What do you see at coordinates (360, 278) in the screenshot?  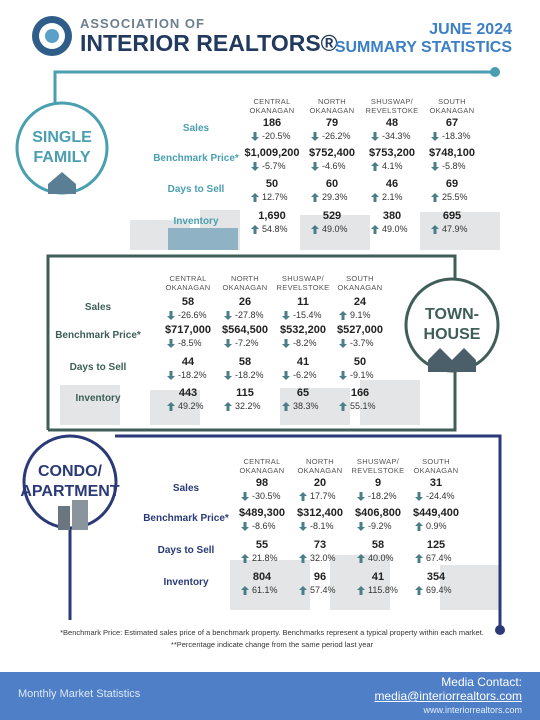 I see `region-name: SOUTH` at bounding box center [360, 278].